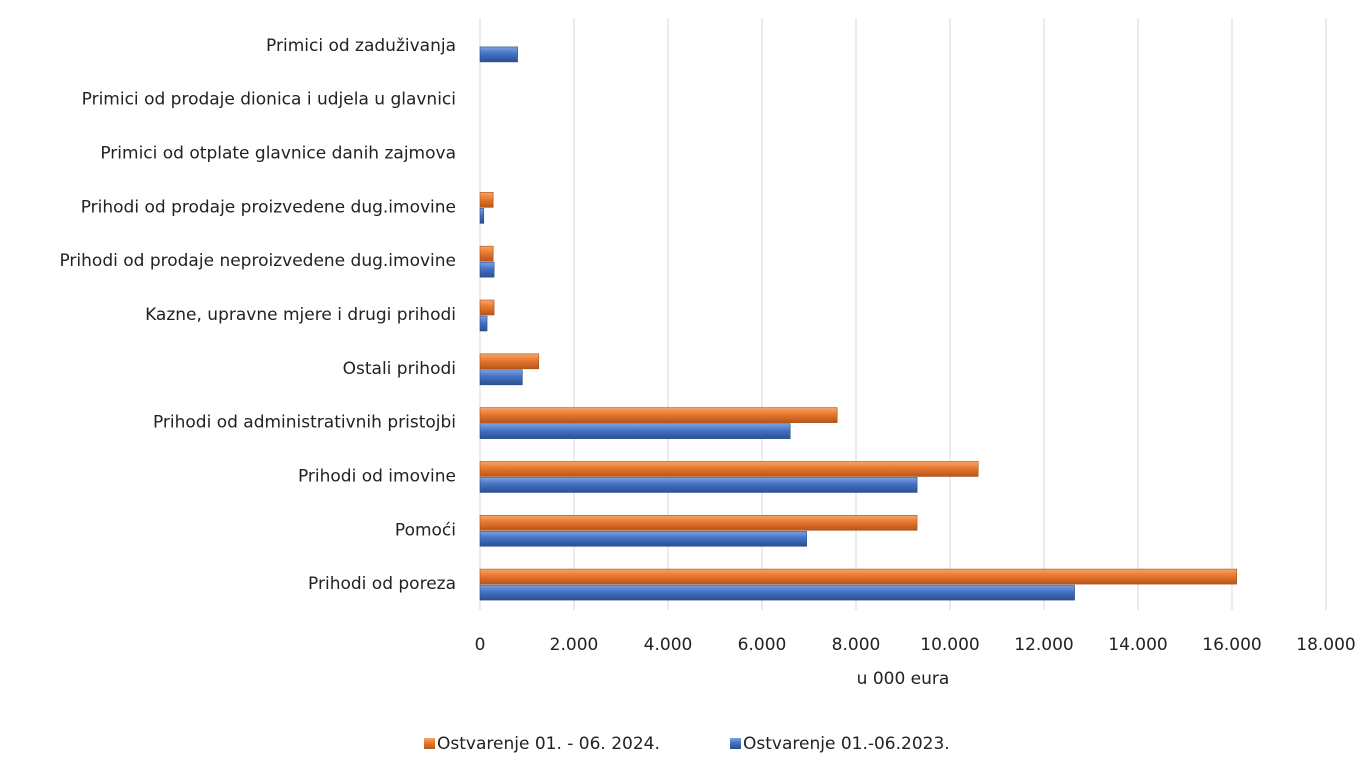  I want to click on x-tick-label: 14.000, so click(1137, 645).